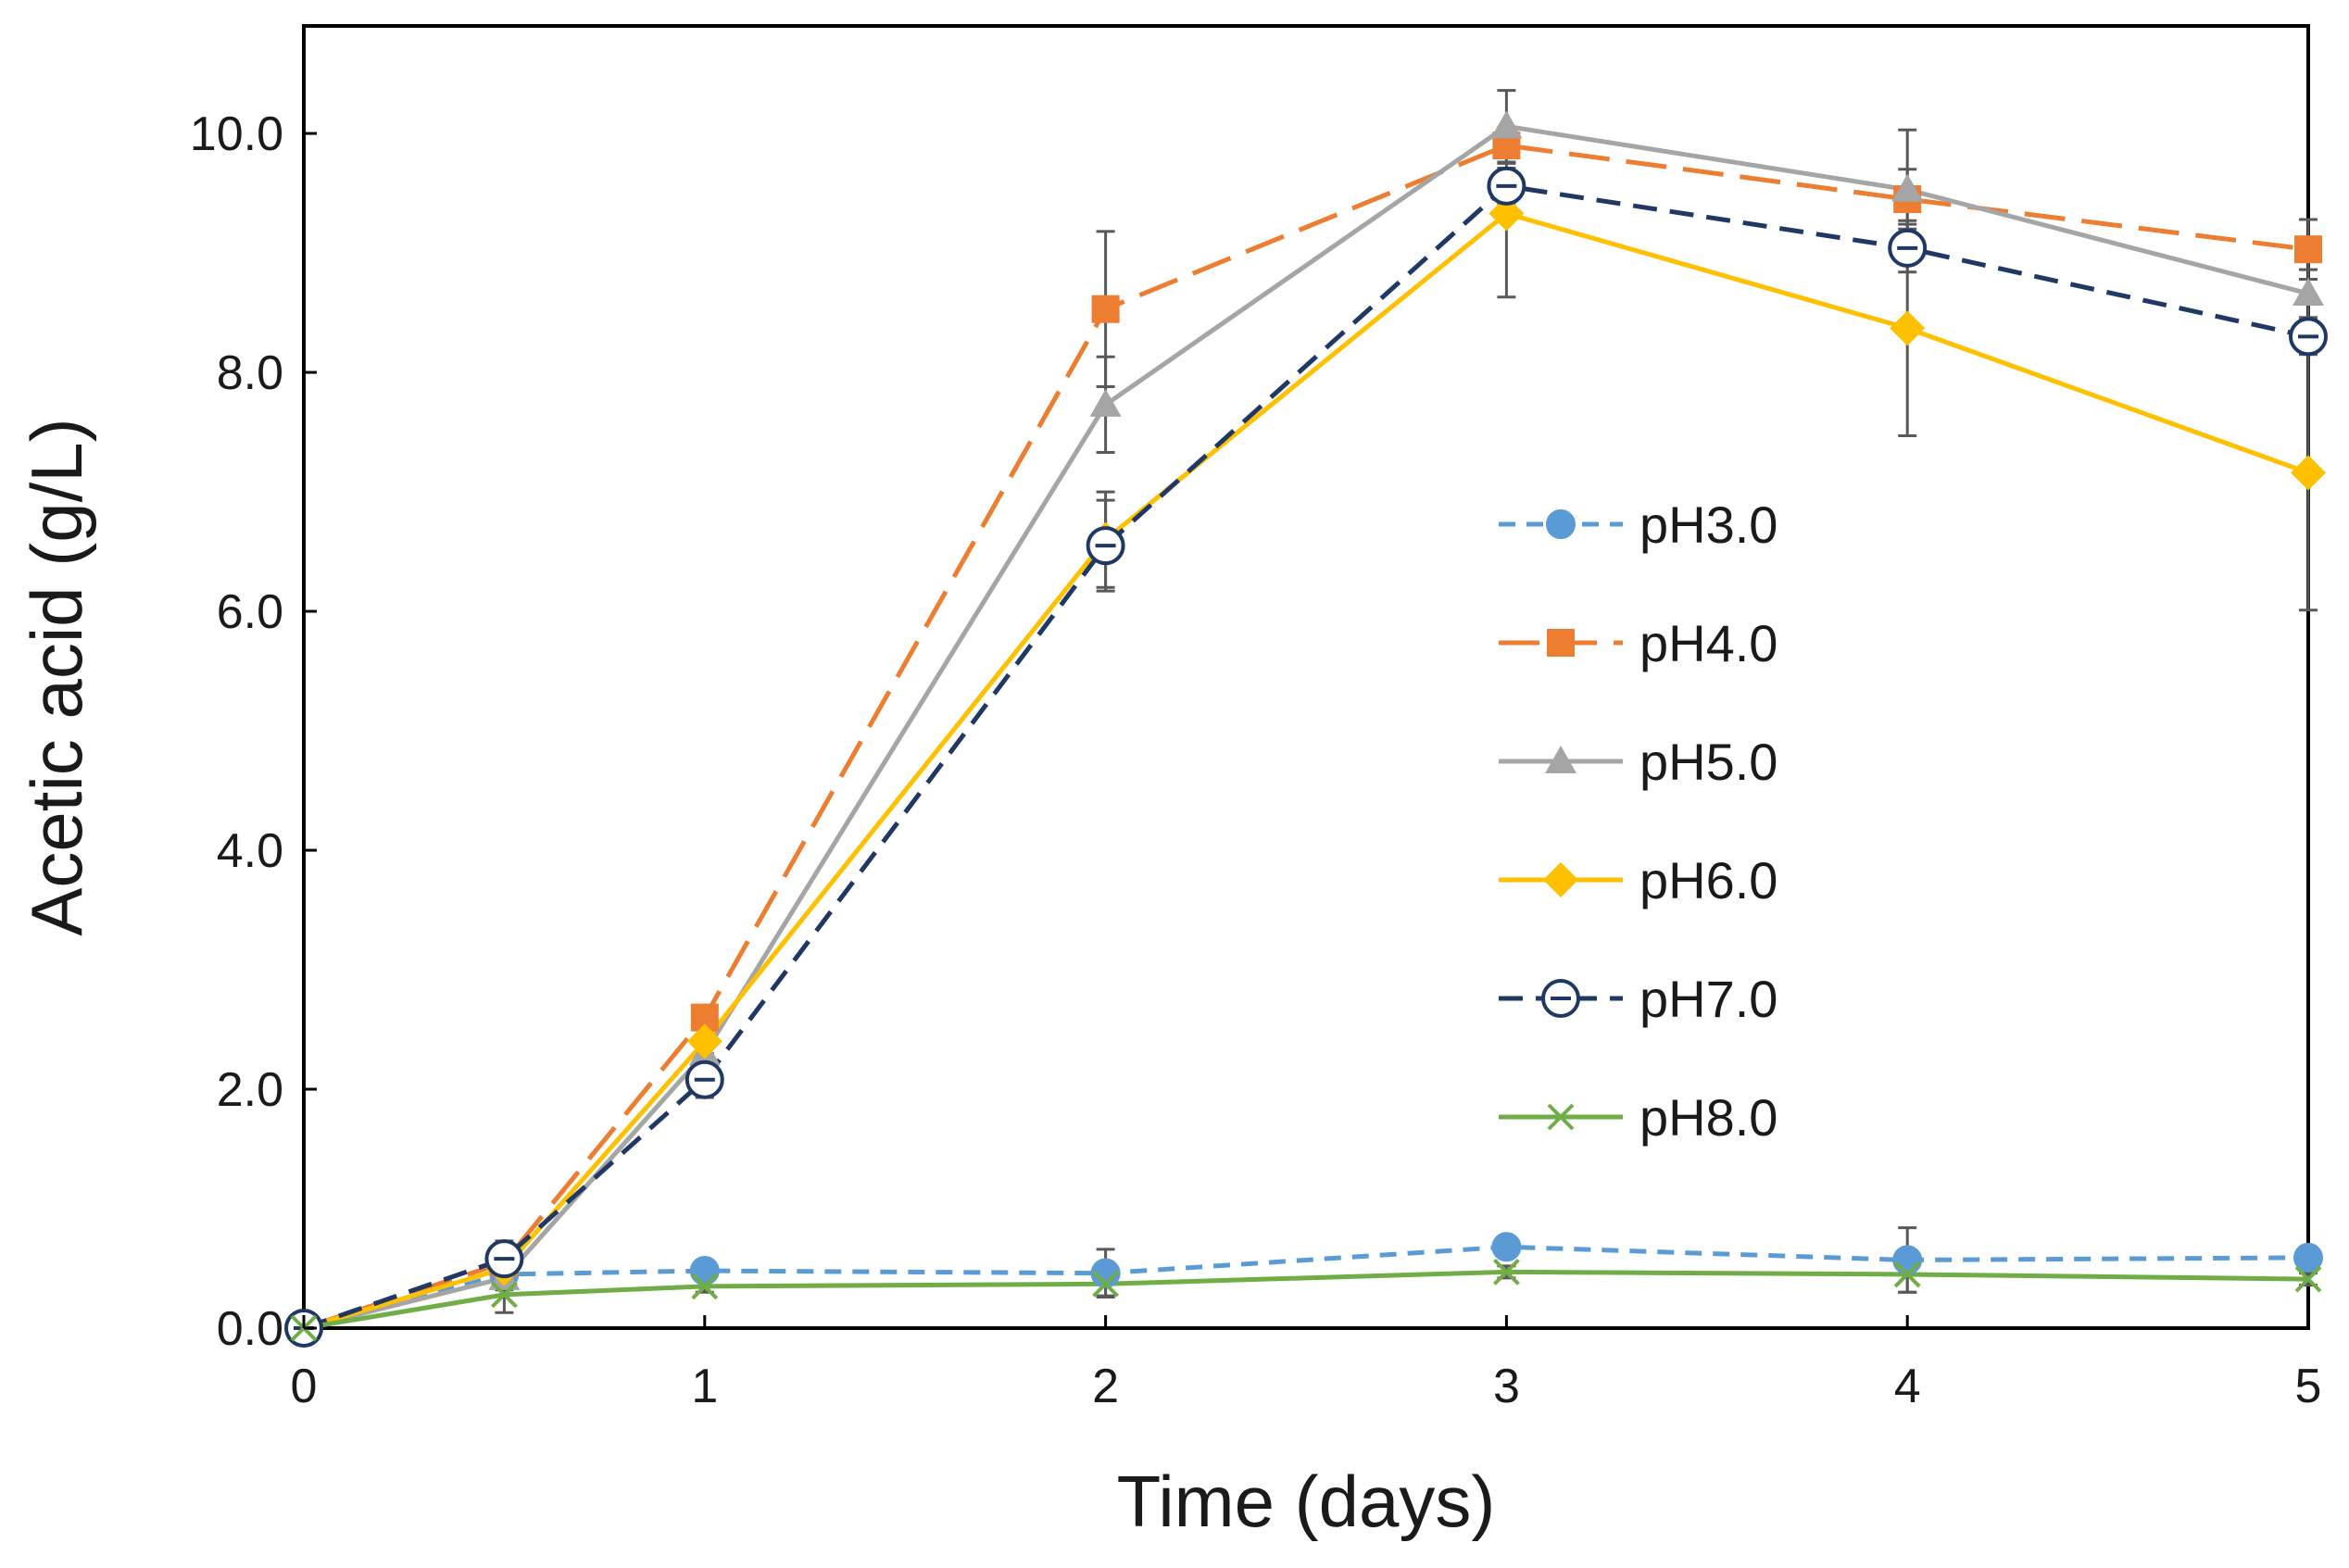 The width and height of the screenshot is (2349, 1568). Describe the element at coordinates (250, 612) in the screenshot. I see `y-tick-label-3: 6.0` at that location.